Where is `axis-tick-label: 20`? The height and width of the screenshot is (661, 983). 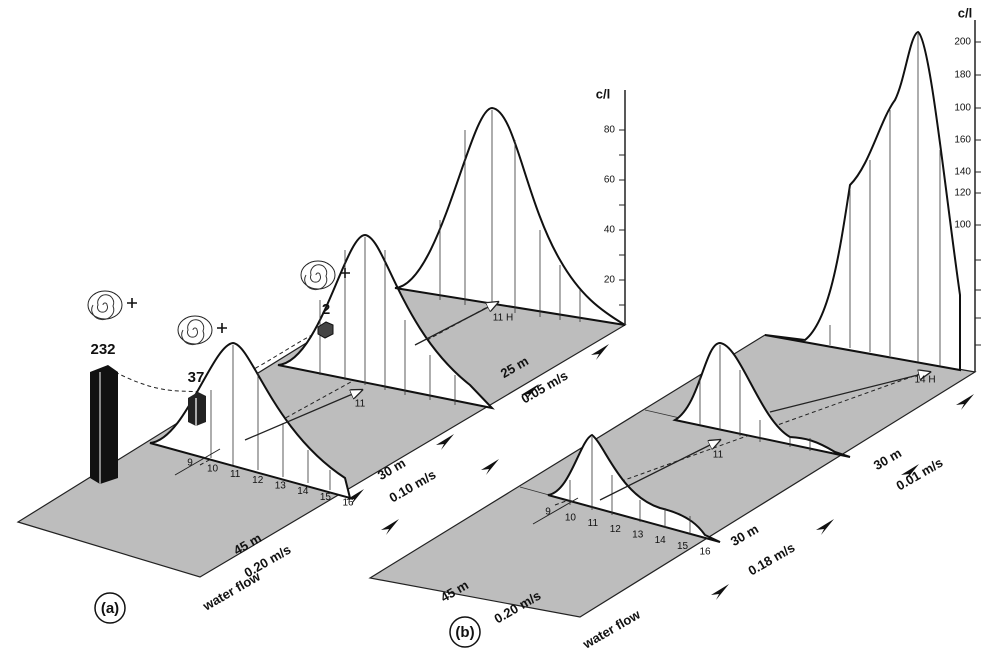
axis-tick-label: 20 is located at coordinates (610, 280).